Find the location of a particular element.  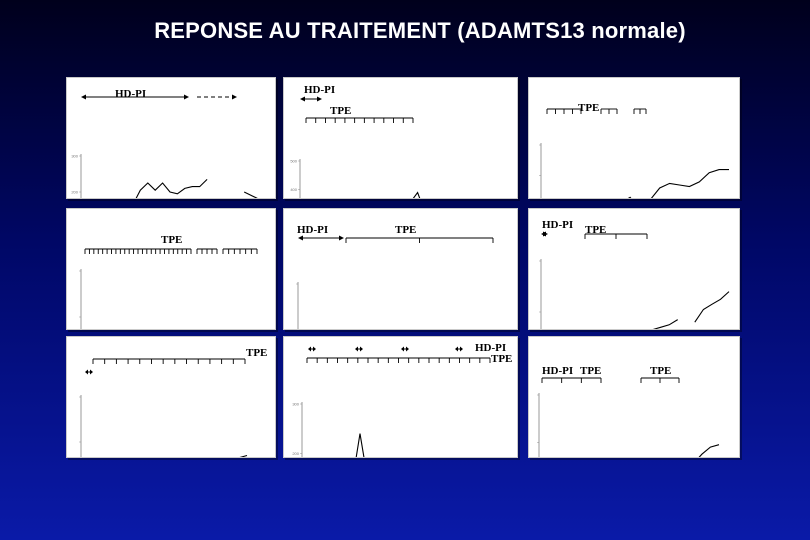

chart-panel-3: TPE is located at coordinates (634, 138).